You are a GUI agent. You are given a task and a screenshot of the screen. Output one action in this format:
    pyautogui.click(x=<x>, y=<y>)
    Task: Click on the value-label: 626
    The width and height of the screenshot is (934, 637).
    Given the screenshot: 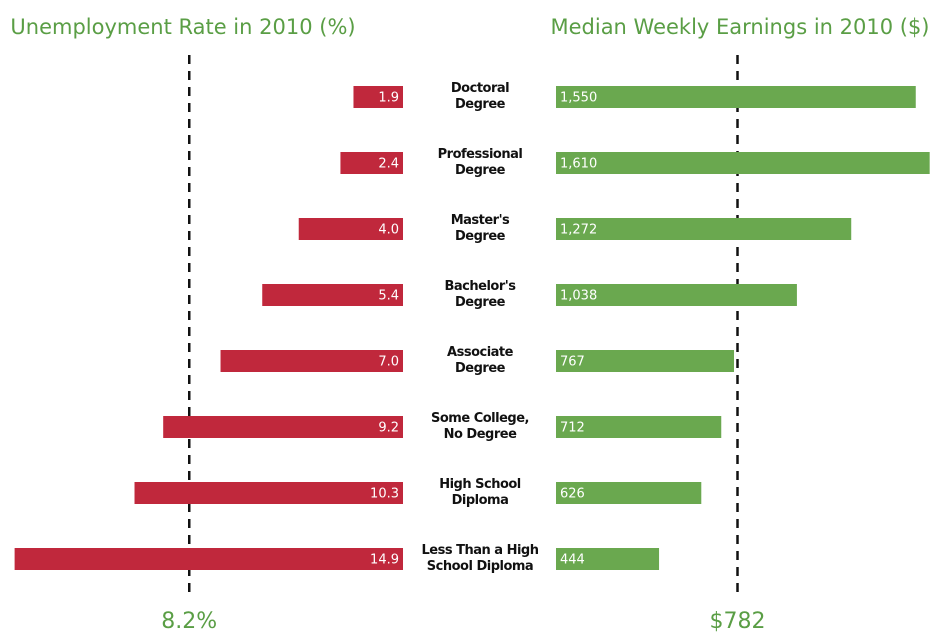 What is the action you would take?
    pyautogui.click(x=572, y=494)
    